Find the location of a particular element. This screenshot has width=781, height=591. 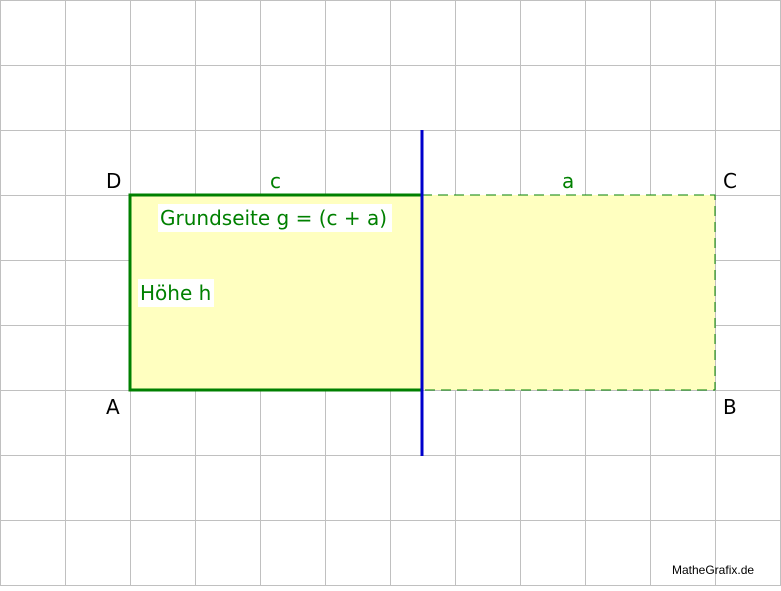

side-label-c: c is located at coordinates (275, 181).